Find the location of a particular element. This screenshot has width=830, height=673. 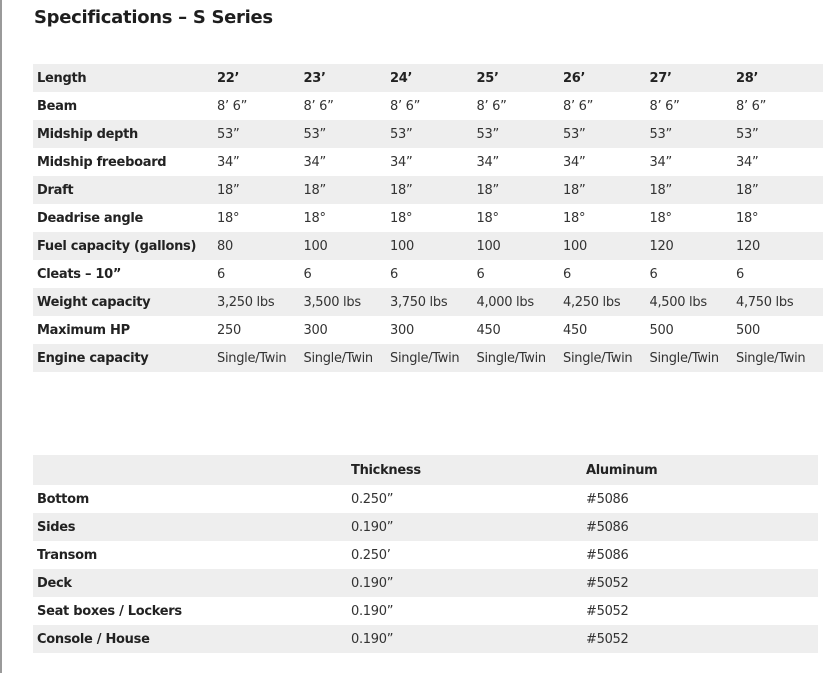

column-header: Aluminum is located at coordinates (702, 470).